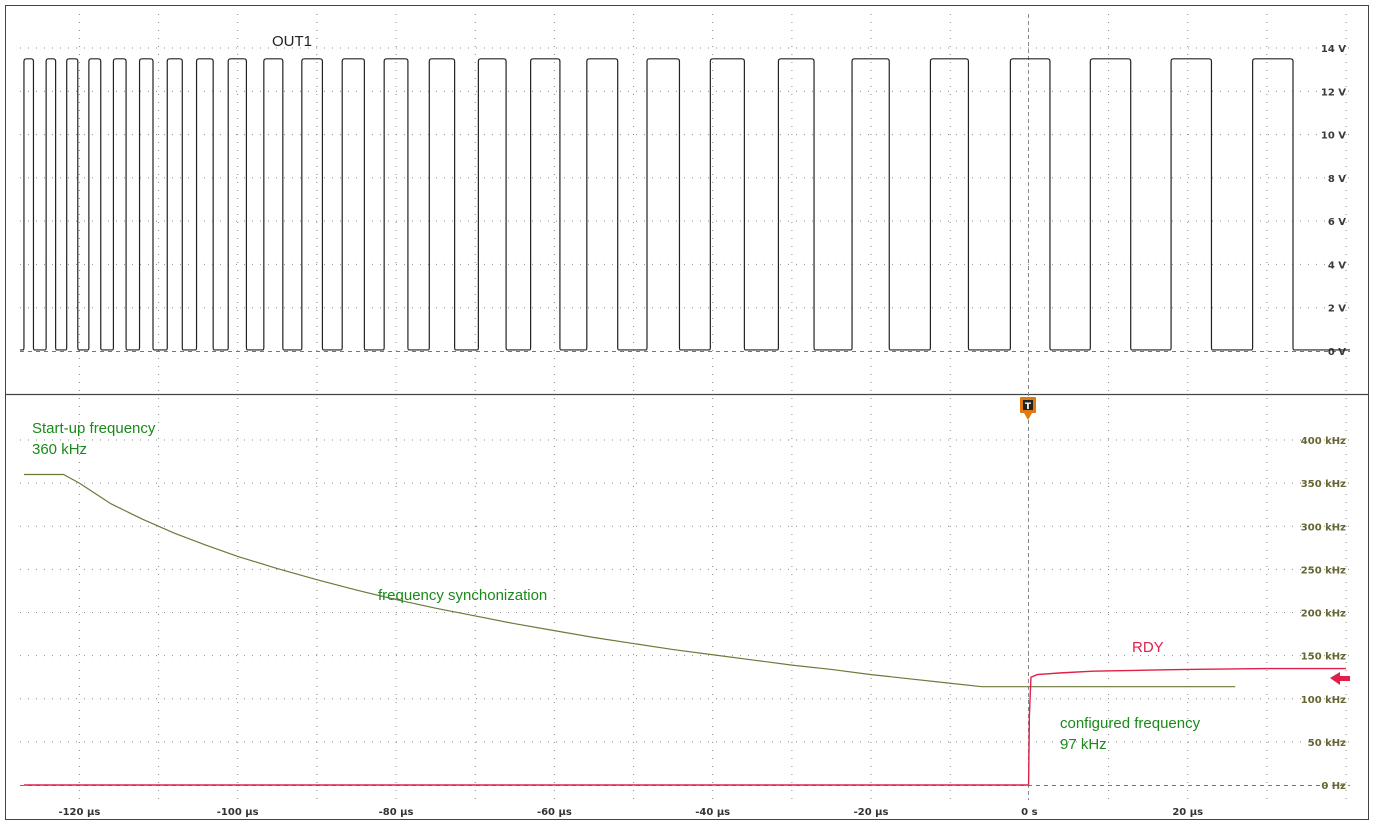 This screenshot has width=1375, height=833. What do you see at coordinates (462, 595) in the screenshot?
I see `frequency-sync-label: frequency synchonization` at bounding box center [462, 595].